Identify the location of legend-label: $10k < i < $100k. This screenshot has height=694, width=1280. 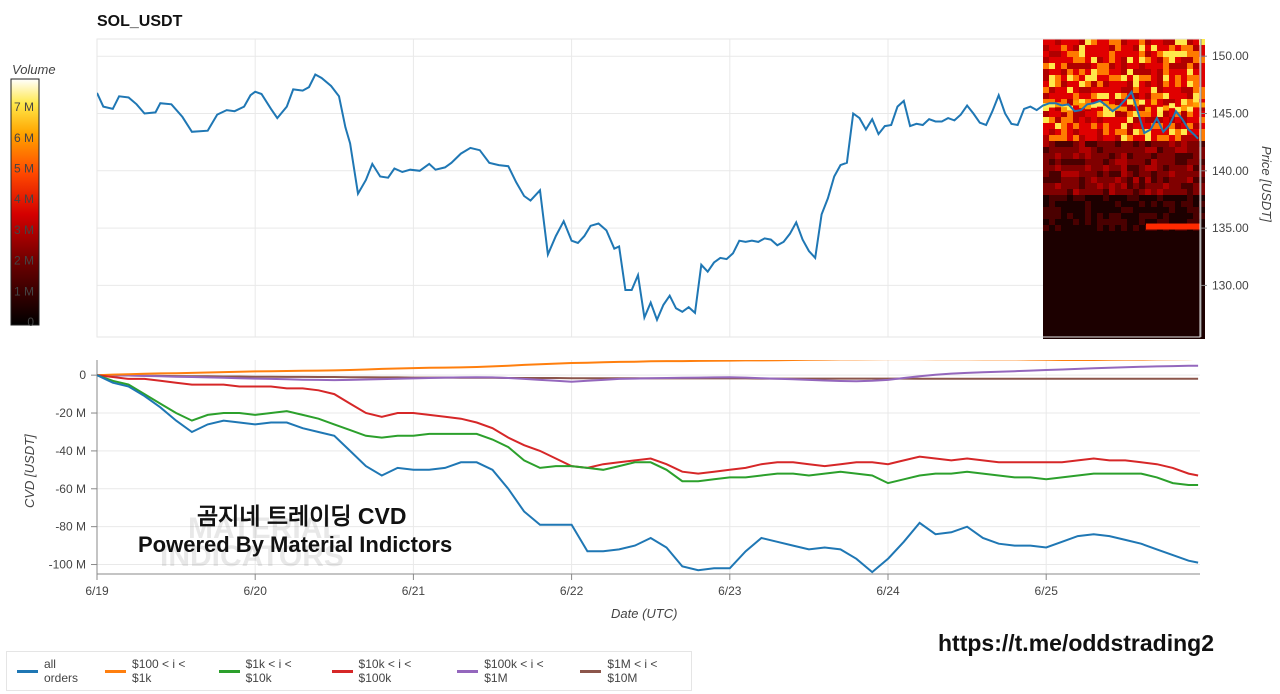
(385, 671).